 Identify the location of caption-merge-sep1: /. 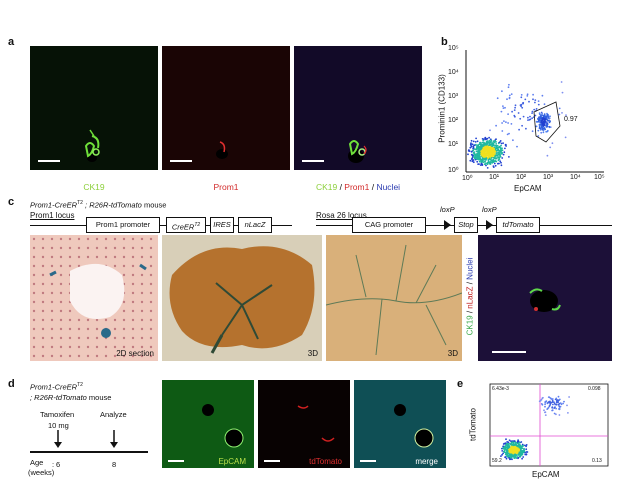
(341, 187).